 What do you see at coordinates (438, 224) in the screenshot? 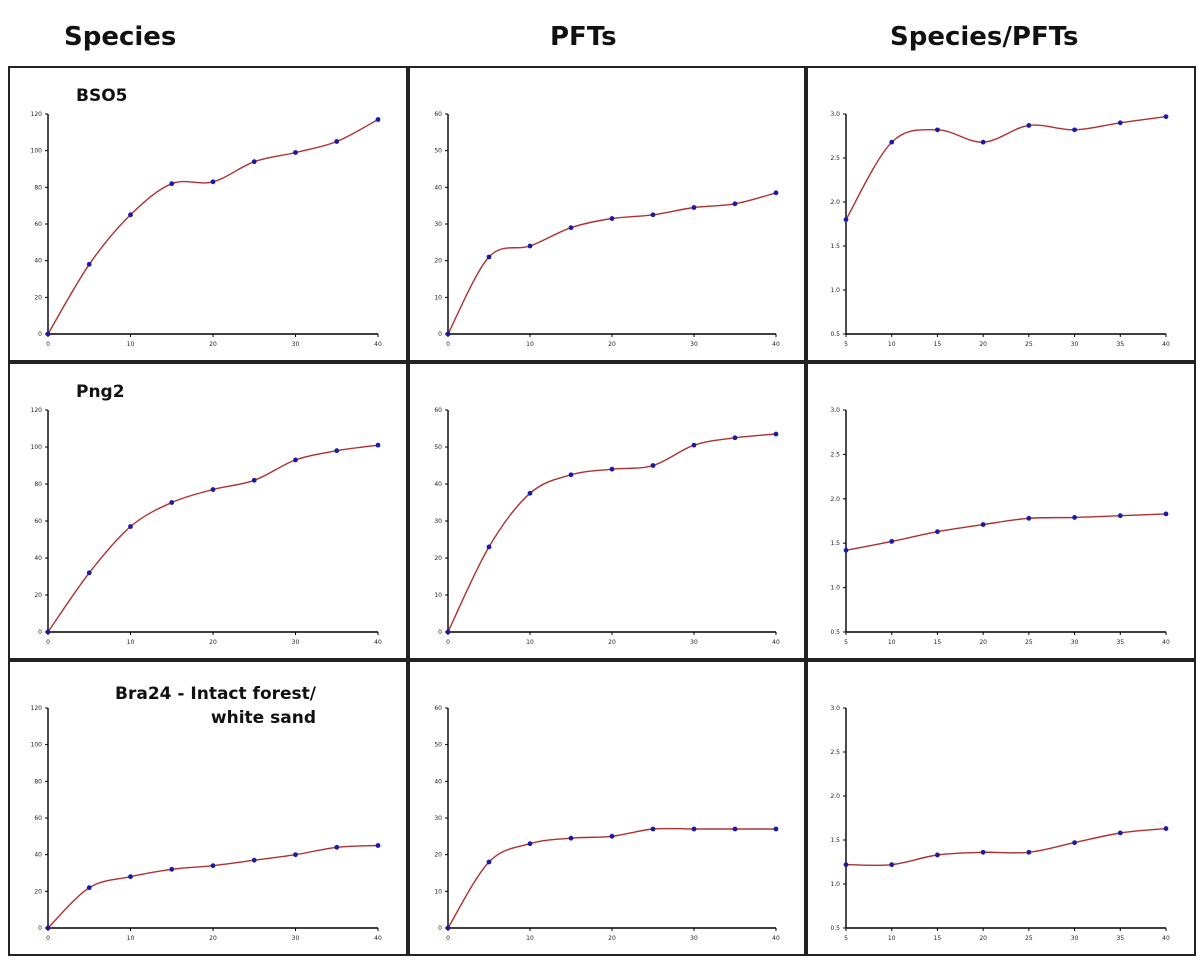
I see `y-tick-label: 30` at bounding box center [438, 224].